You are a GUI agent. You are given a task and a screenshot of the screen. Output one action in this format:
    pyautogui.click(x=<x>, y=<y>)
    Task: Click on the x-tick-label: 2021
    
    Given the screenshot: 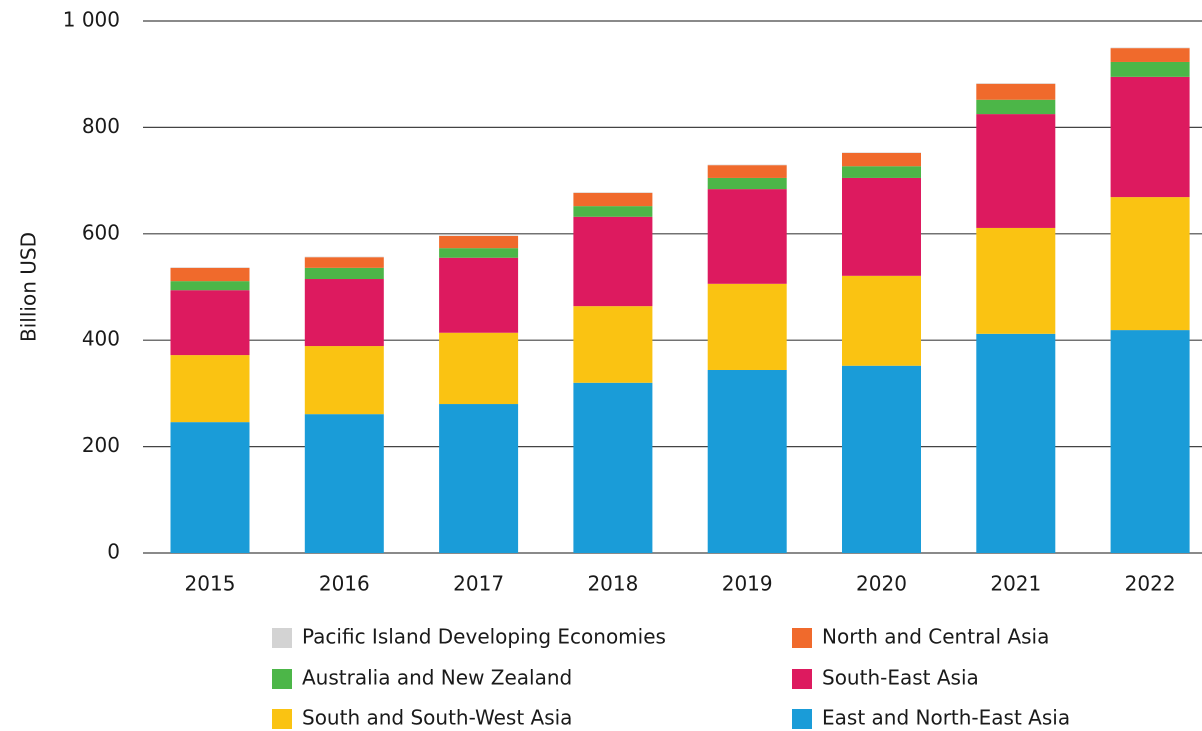 What is the action you would take?
    pyautogui.click(x=1015, y=584)
    